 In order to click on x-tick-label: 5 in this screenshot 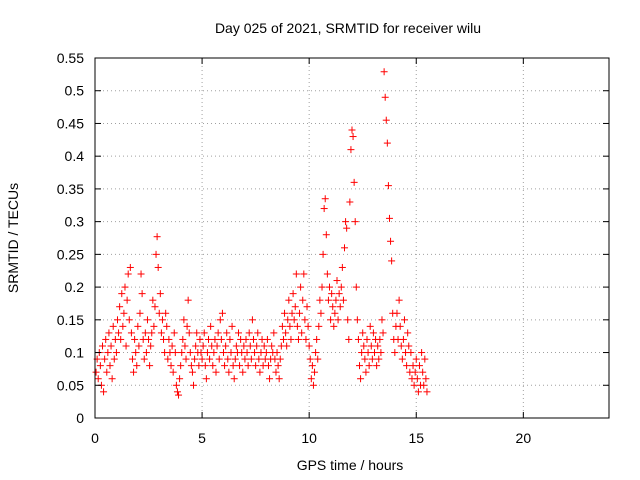, I will do `click(202, 438)`.